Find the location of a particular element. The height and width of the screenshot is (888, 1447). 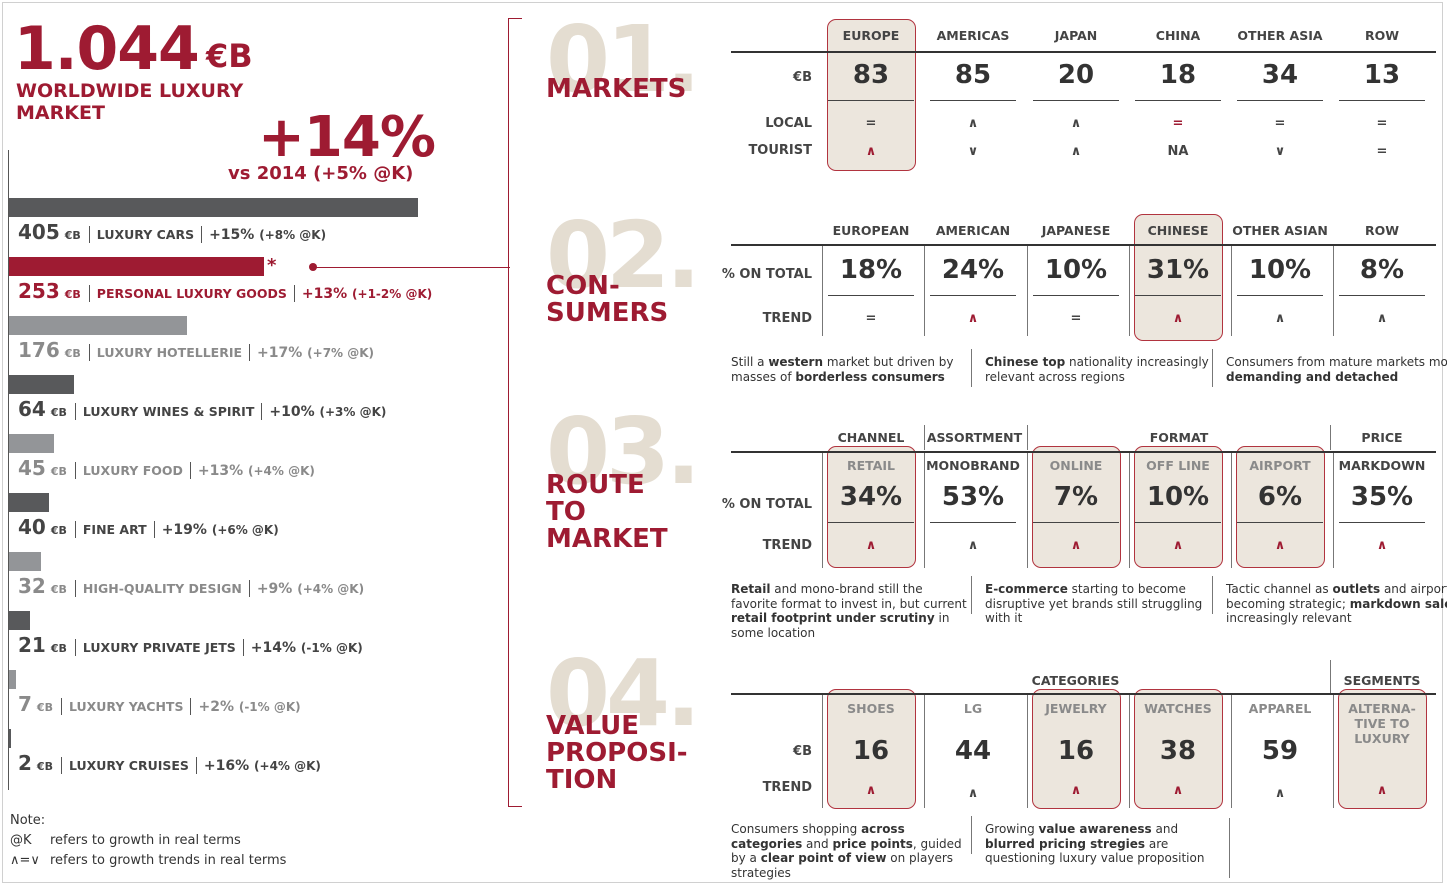

note-fragment: Retail is located at coordinates (751, 589).